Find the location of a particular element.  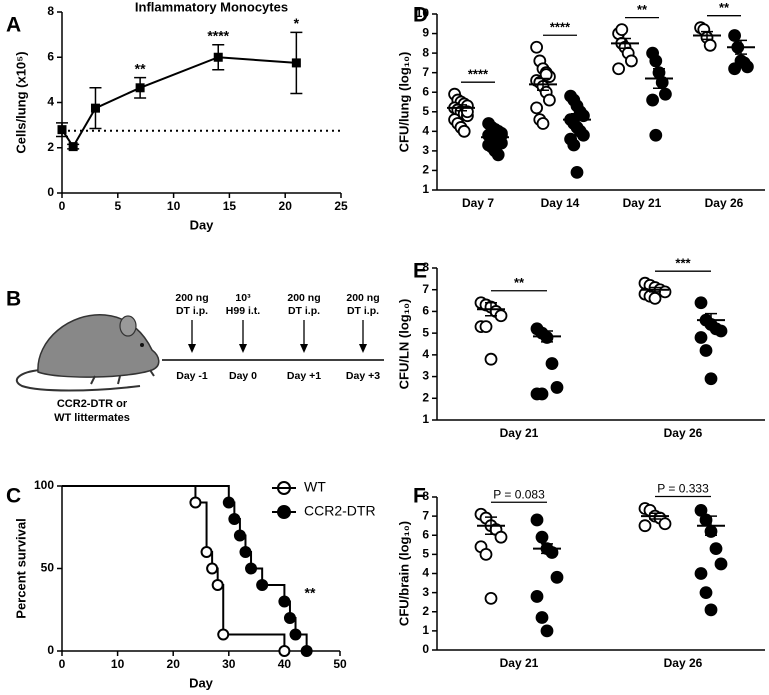

mouse-eye is located at coordinates (142, 345).